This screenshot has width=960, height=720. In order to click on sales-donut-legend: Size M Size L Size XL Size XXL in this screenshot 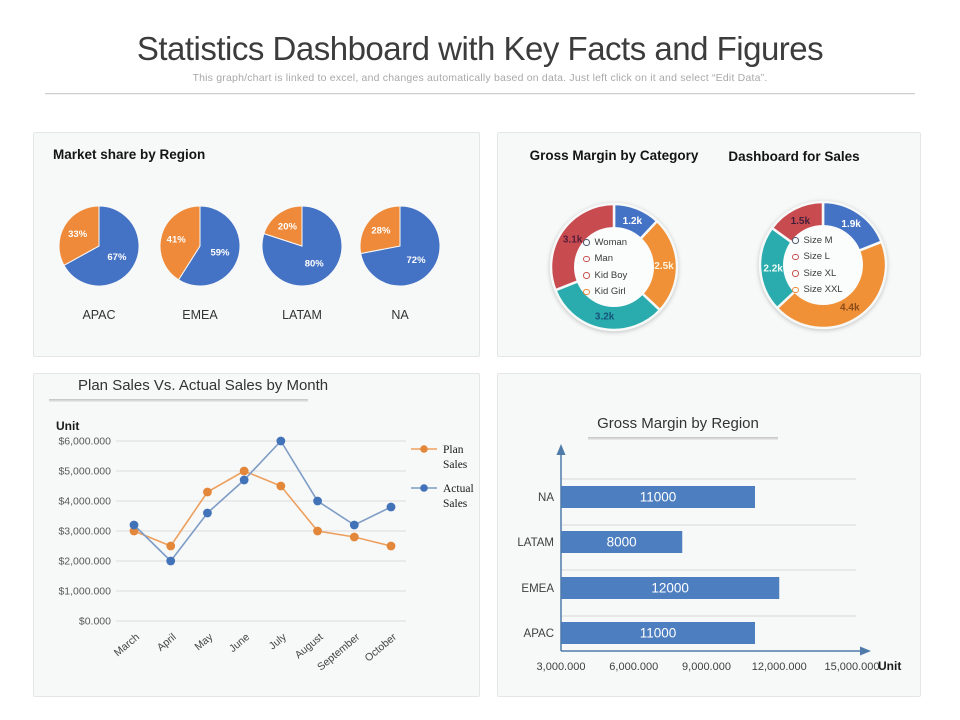, I will do `click(823, 265)`.